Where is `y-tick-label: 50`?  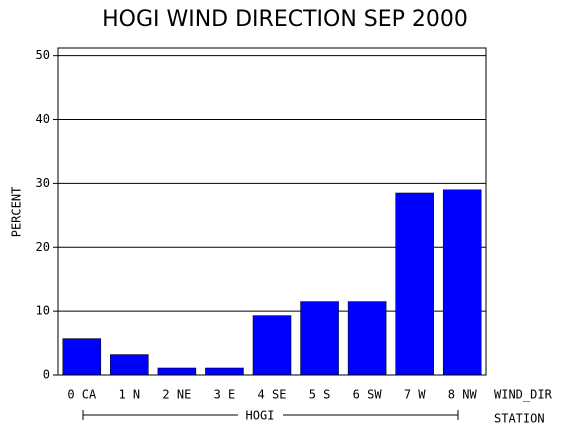
y-tick-label: 50 is located at coordinates (43, 55).